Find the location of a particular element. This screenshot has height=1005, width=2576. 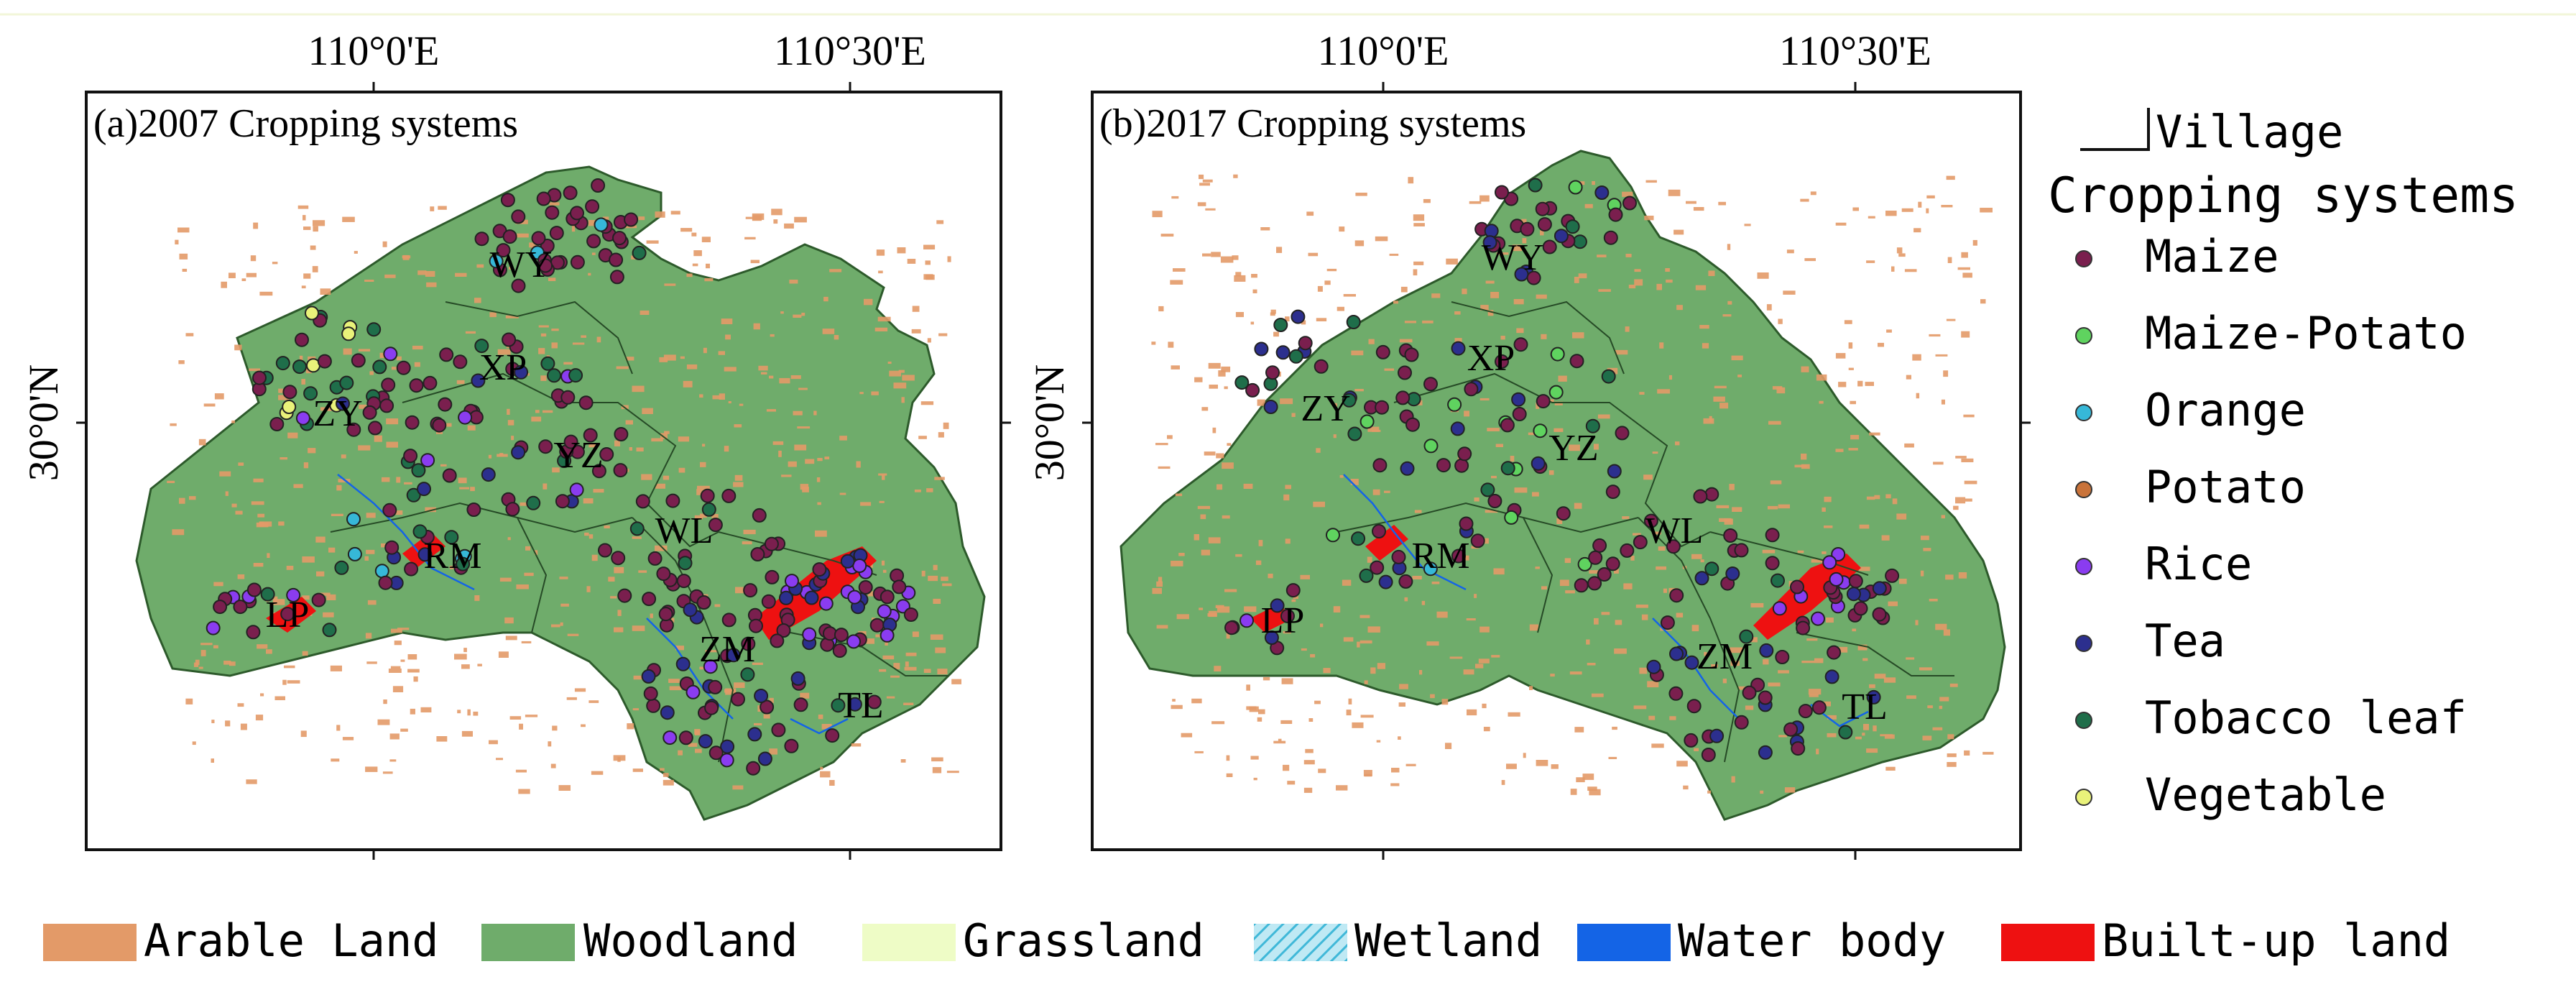

land-use-label-arable: Arable Land is located at coordinates (292, 940).